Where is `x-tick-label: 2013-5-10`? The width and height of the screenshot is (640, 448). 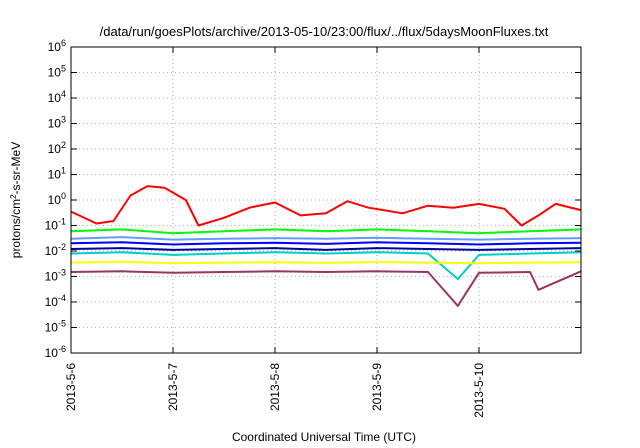
x-tick-label: 2013-5-10 is located at coordinates (479, 390).